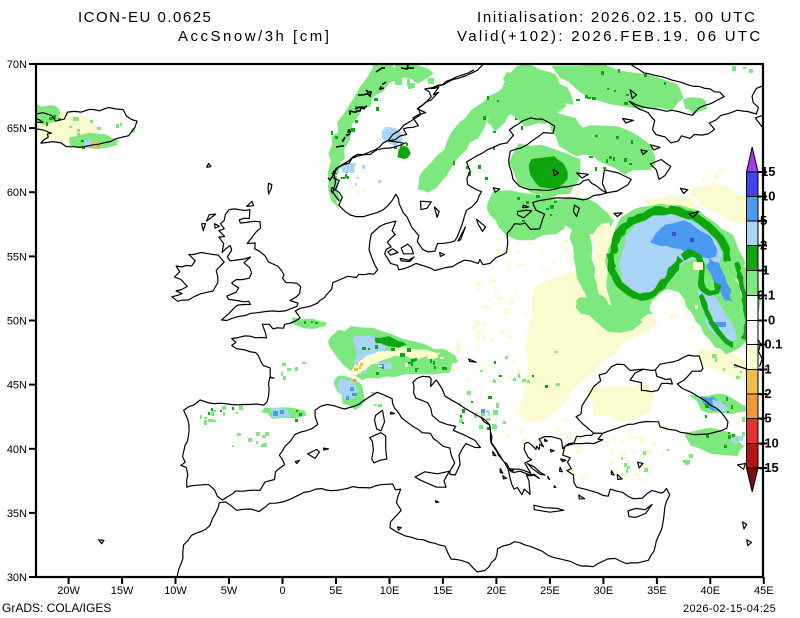 The height and width of the screenshot is (618, 800). Describe the element at coordinates (766, 418) in the screenshot. I see `svg-text: -5` at that location.